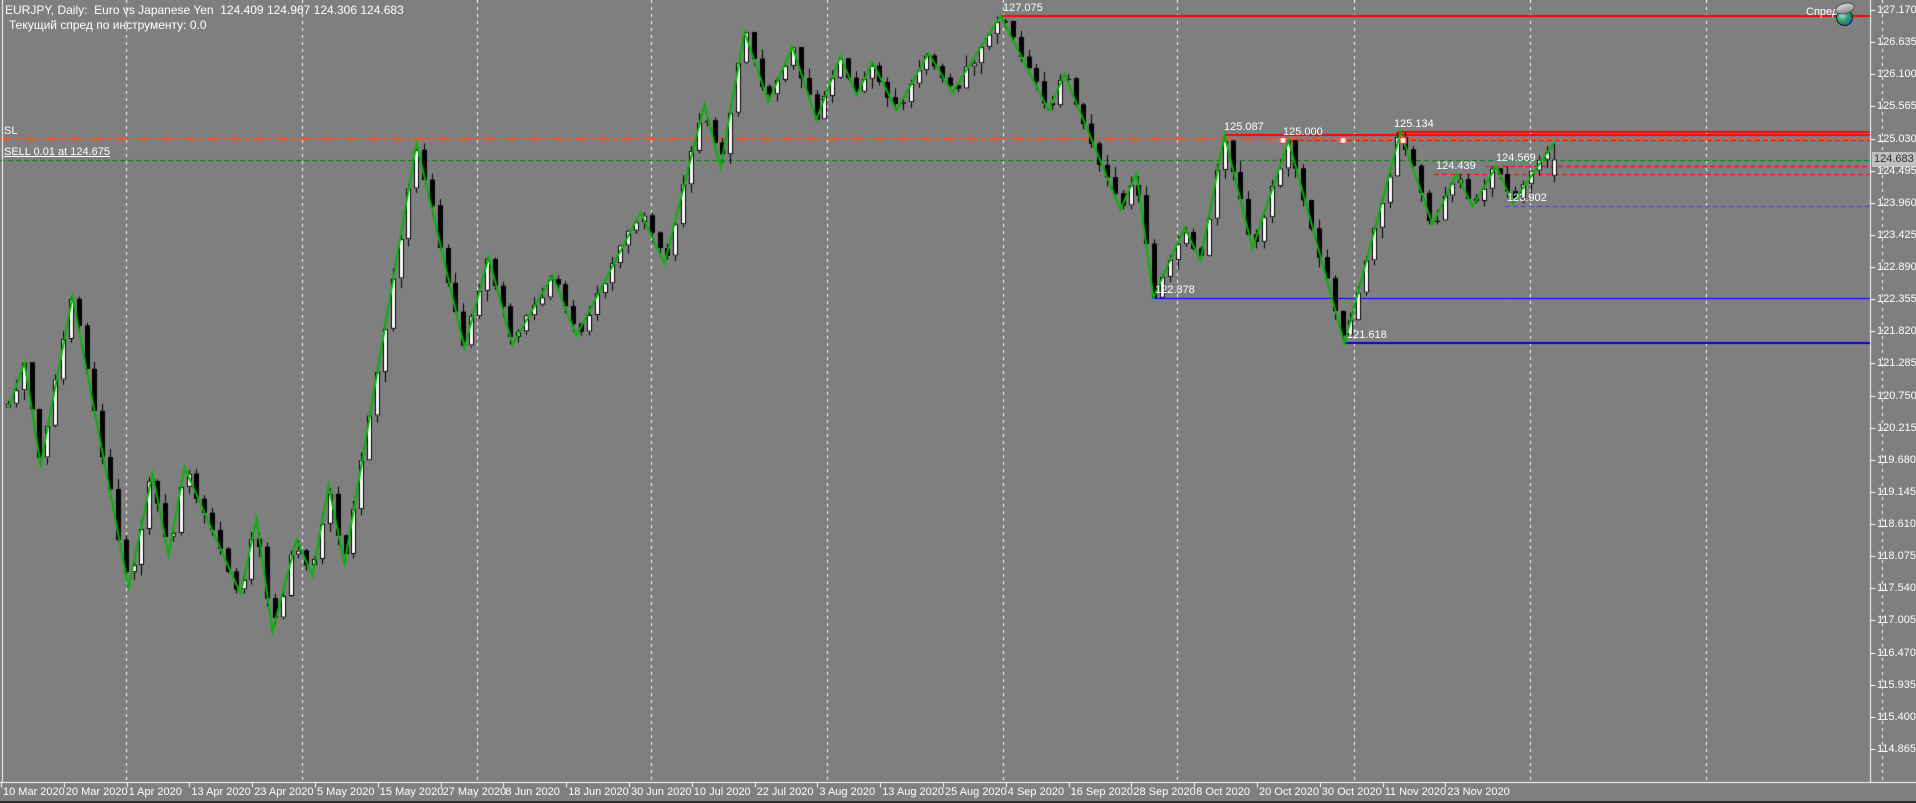 Image resolution: width=1916 pixels, height=803 pixels. What do you see at coordinates (532, 792) in the screenshot?
I see `x-axis-label: 8 Jun 2020` at bounding box center [532, 792].